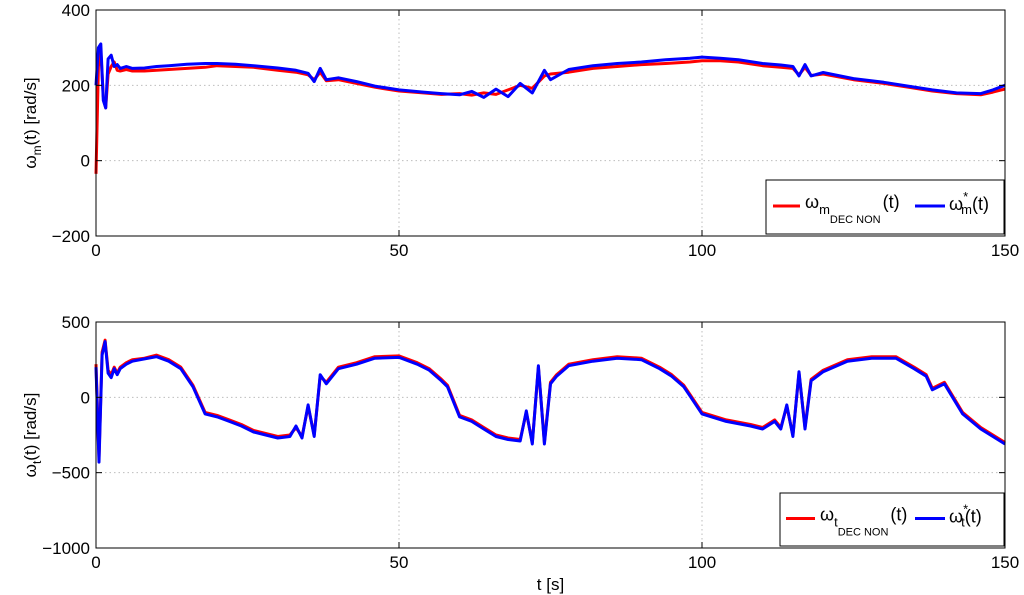  I want to click on y-tick-label: 200, so click(76, 85).